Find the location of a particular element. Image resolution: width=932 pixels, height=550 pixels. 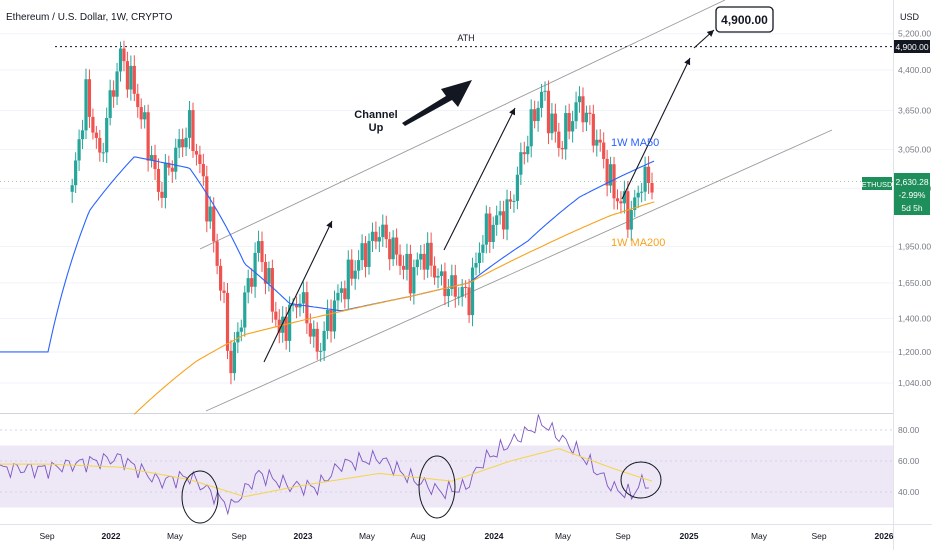

channel-label-line2: Up is located at coordinates (376, 128).